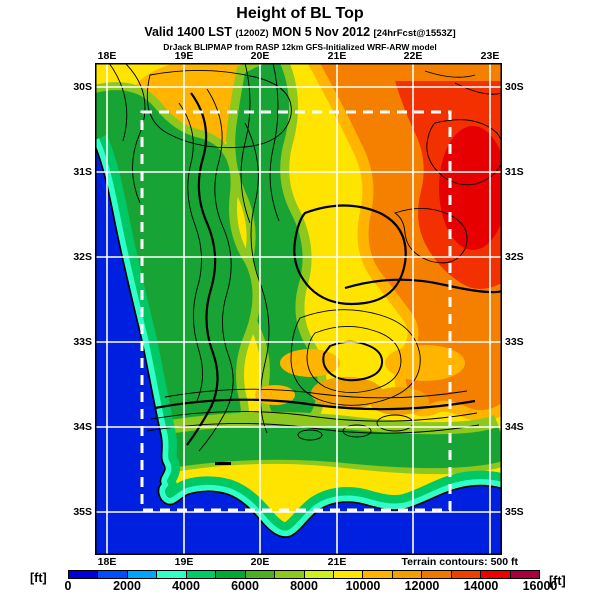 The width and height of the screenshot is (600, 600). What do you see at coordinates (38, 578) in the screenshot?
I see `colorbar-unit-left: [ft]` at bounding box center [38, 578].